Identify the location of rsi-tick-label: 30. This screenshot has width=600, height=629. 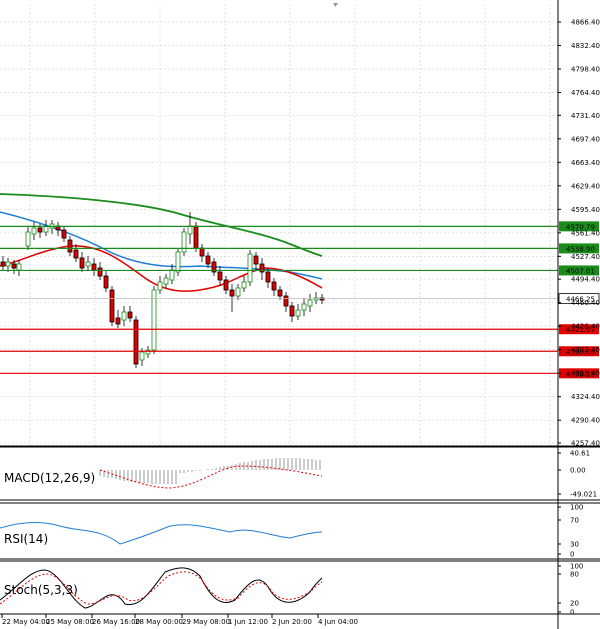
(574, 545).